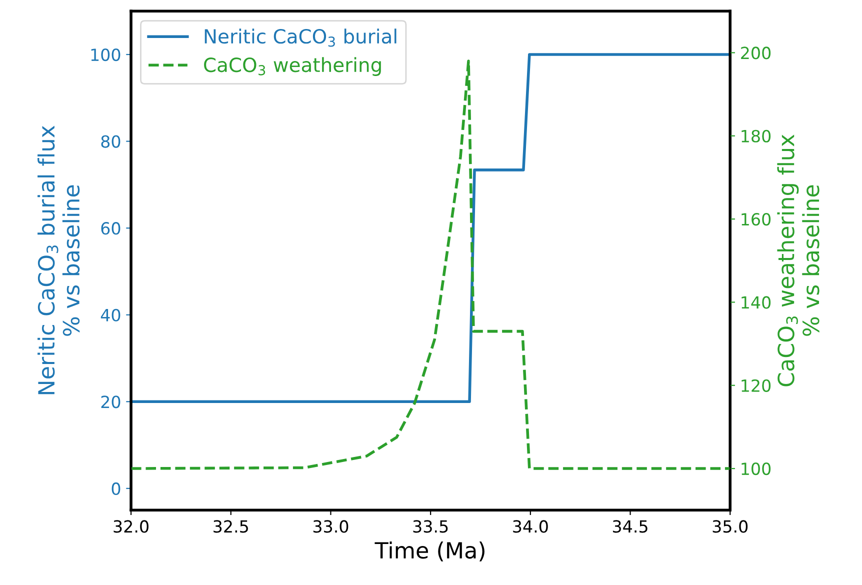  Describe the element at coordinates (756, 219) in the screenshot. I see `y2-tick-label: 160` at that location.